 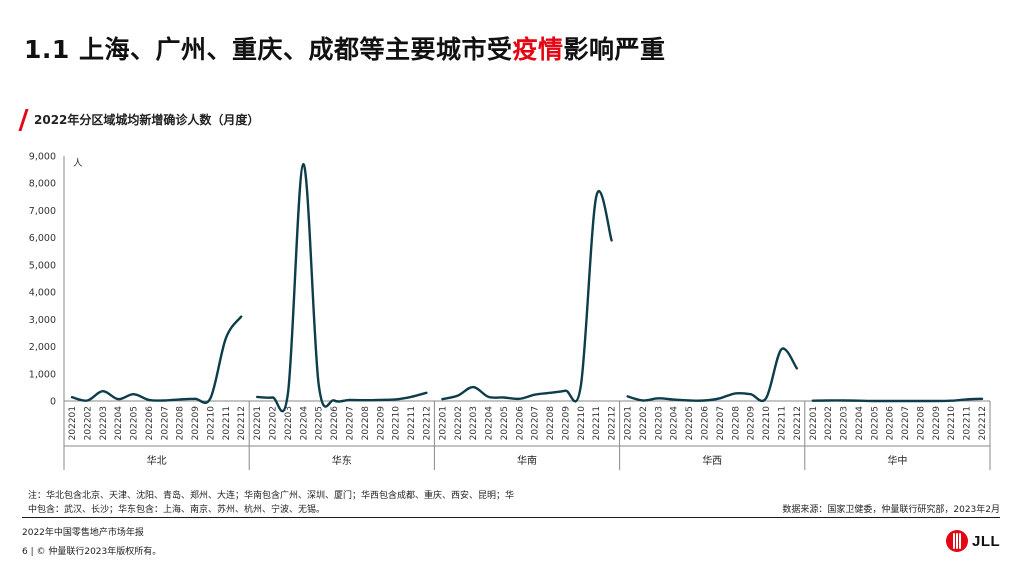 I want to click on y-tick-label: 9,000, so click(x=42, y=157).